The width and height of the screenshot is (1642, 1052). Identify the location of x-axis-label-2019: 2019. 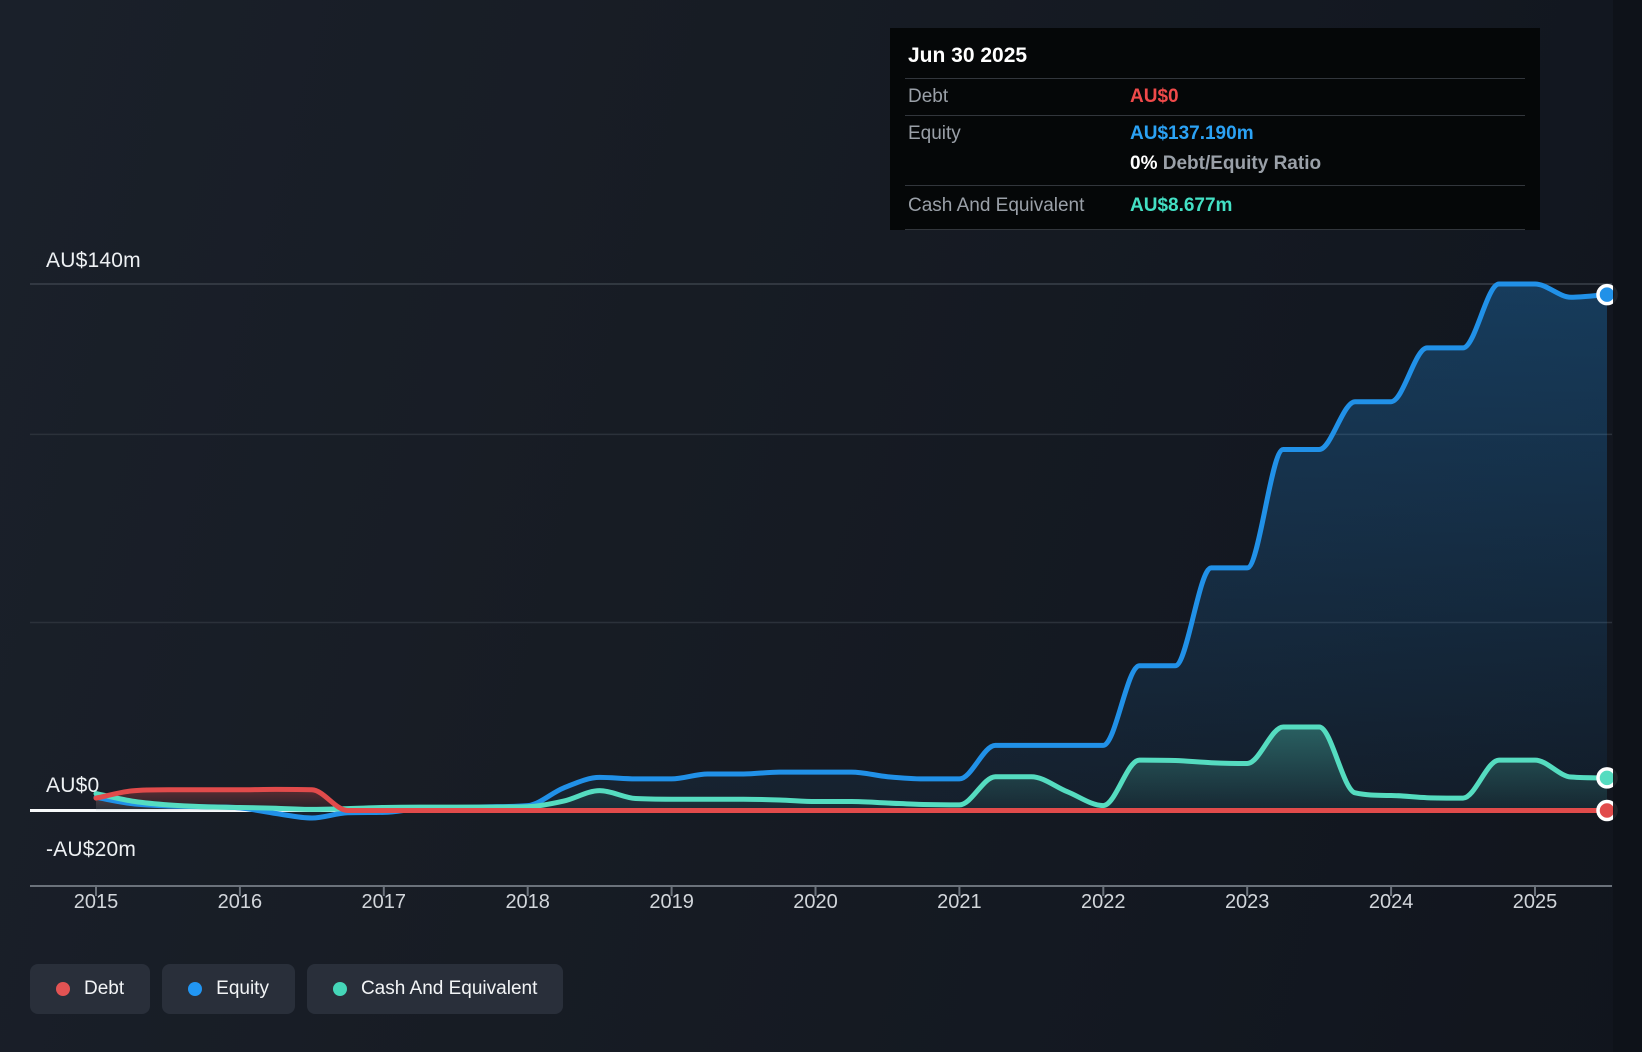
(671, 902).